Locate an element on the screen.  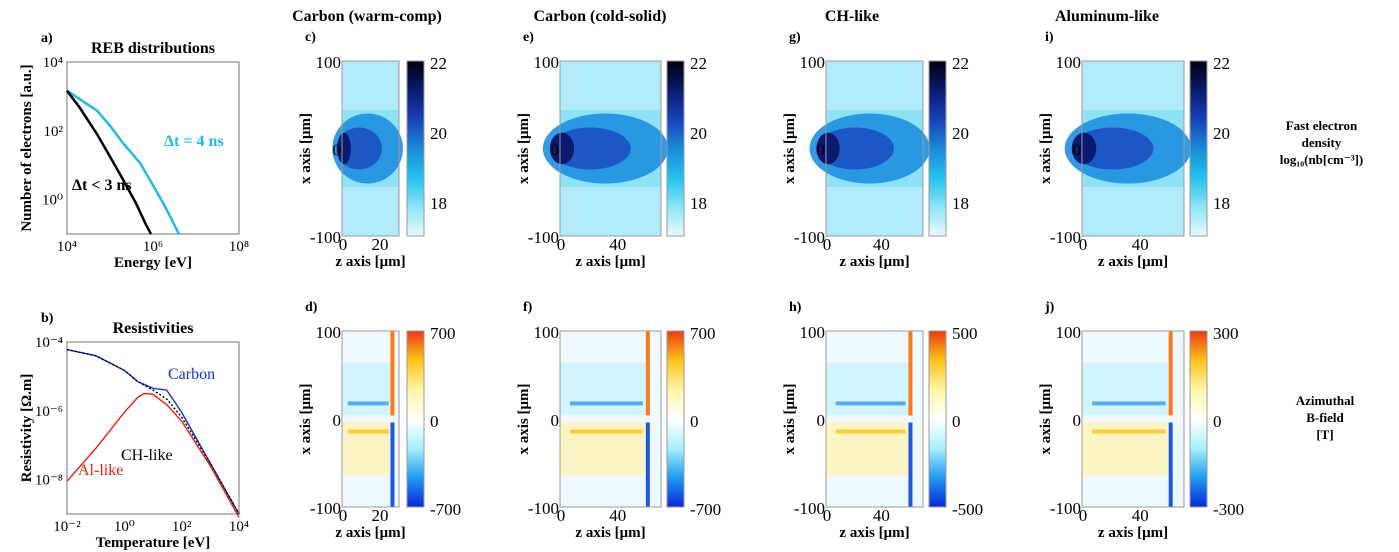
bfield-row-label: Azimuthal B-field [T] is located at coordinates (1325, 417).